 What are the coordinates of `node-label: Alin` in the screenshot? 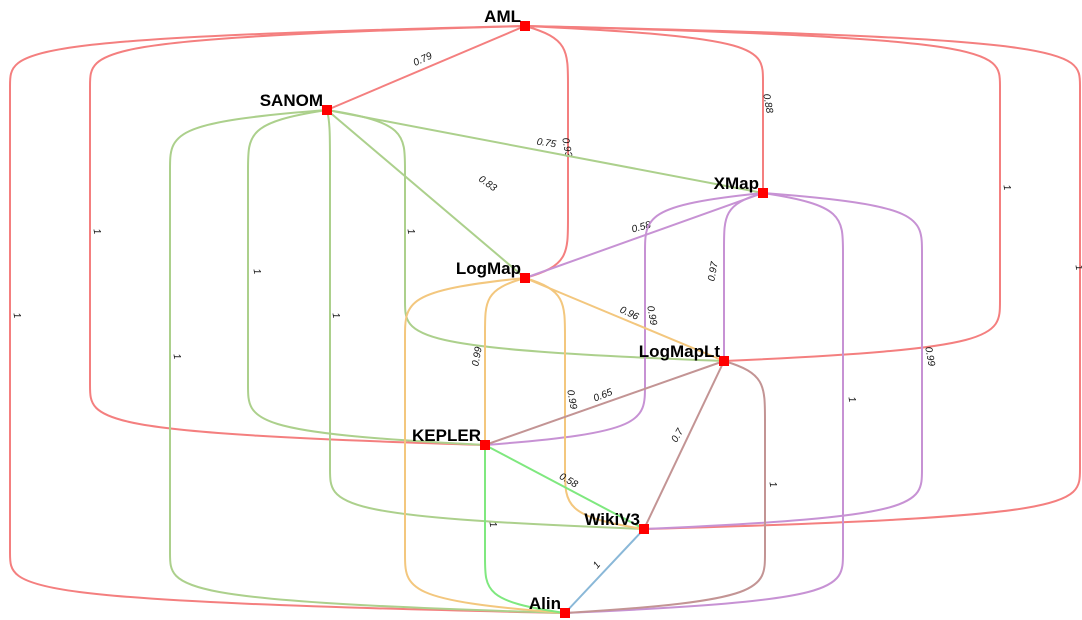 It's located at (545, 603).